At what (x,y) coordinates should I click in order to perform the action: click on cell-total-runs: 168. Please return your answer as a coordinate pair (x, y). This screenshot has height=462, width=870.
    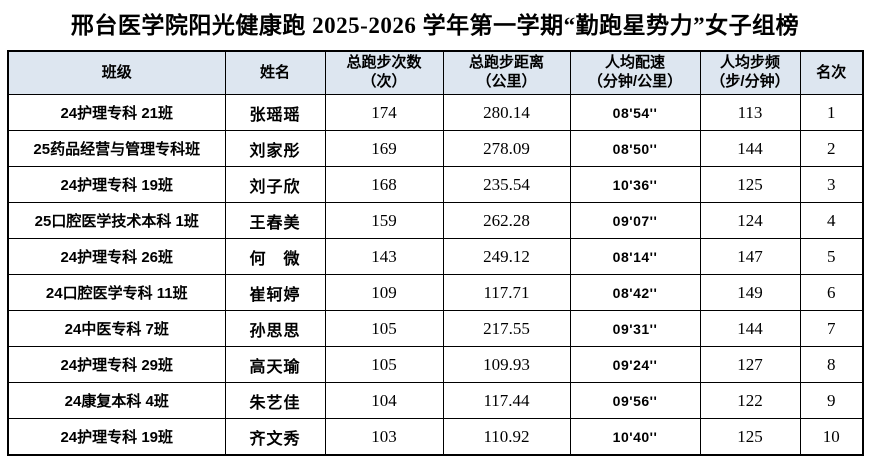
    Looking at the image, I should click on (384, 184).